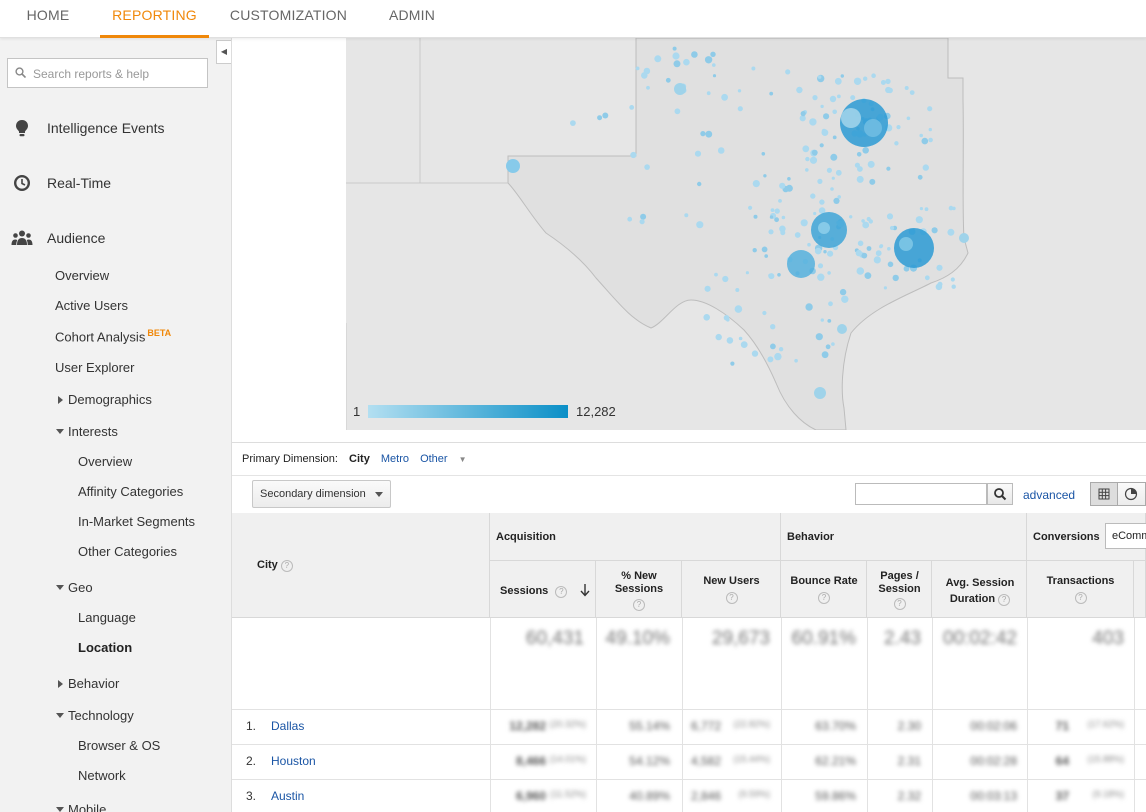 This screenshot has width=1146, height=812. I want to click on pages-session-column-label: Pages / Session, so click(899, 582).